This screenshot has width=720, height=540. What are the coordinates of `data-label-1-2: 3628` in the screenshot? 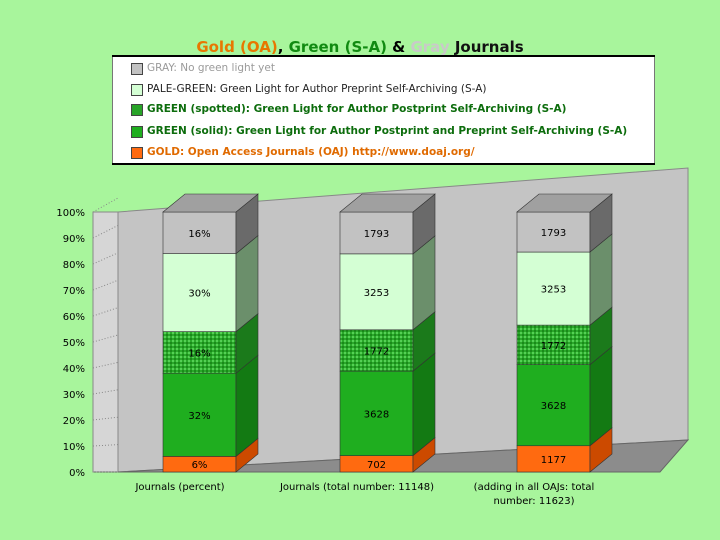 It's located at (553, 406).